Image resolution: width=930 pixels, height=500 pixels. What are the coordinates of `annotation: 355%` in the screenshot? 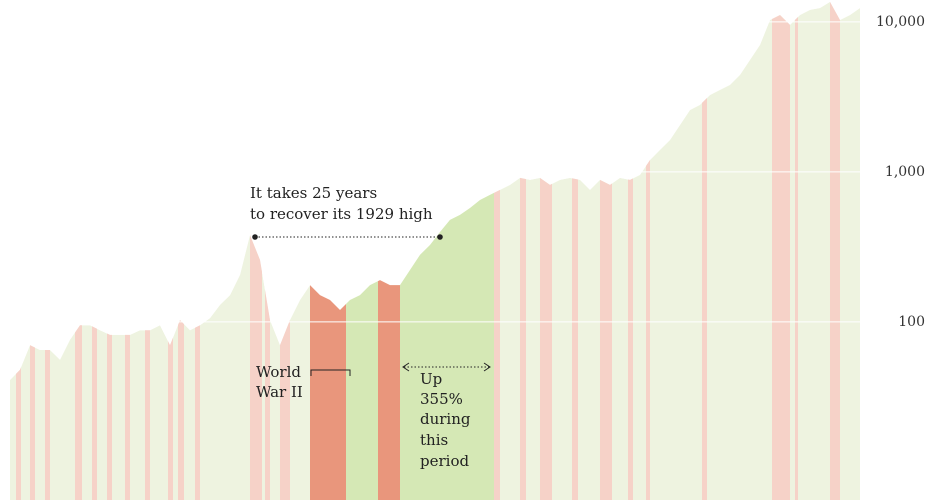 It's located at (441, 399).